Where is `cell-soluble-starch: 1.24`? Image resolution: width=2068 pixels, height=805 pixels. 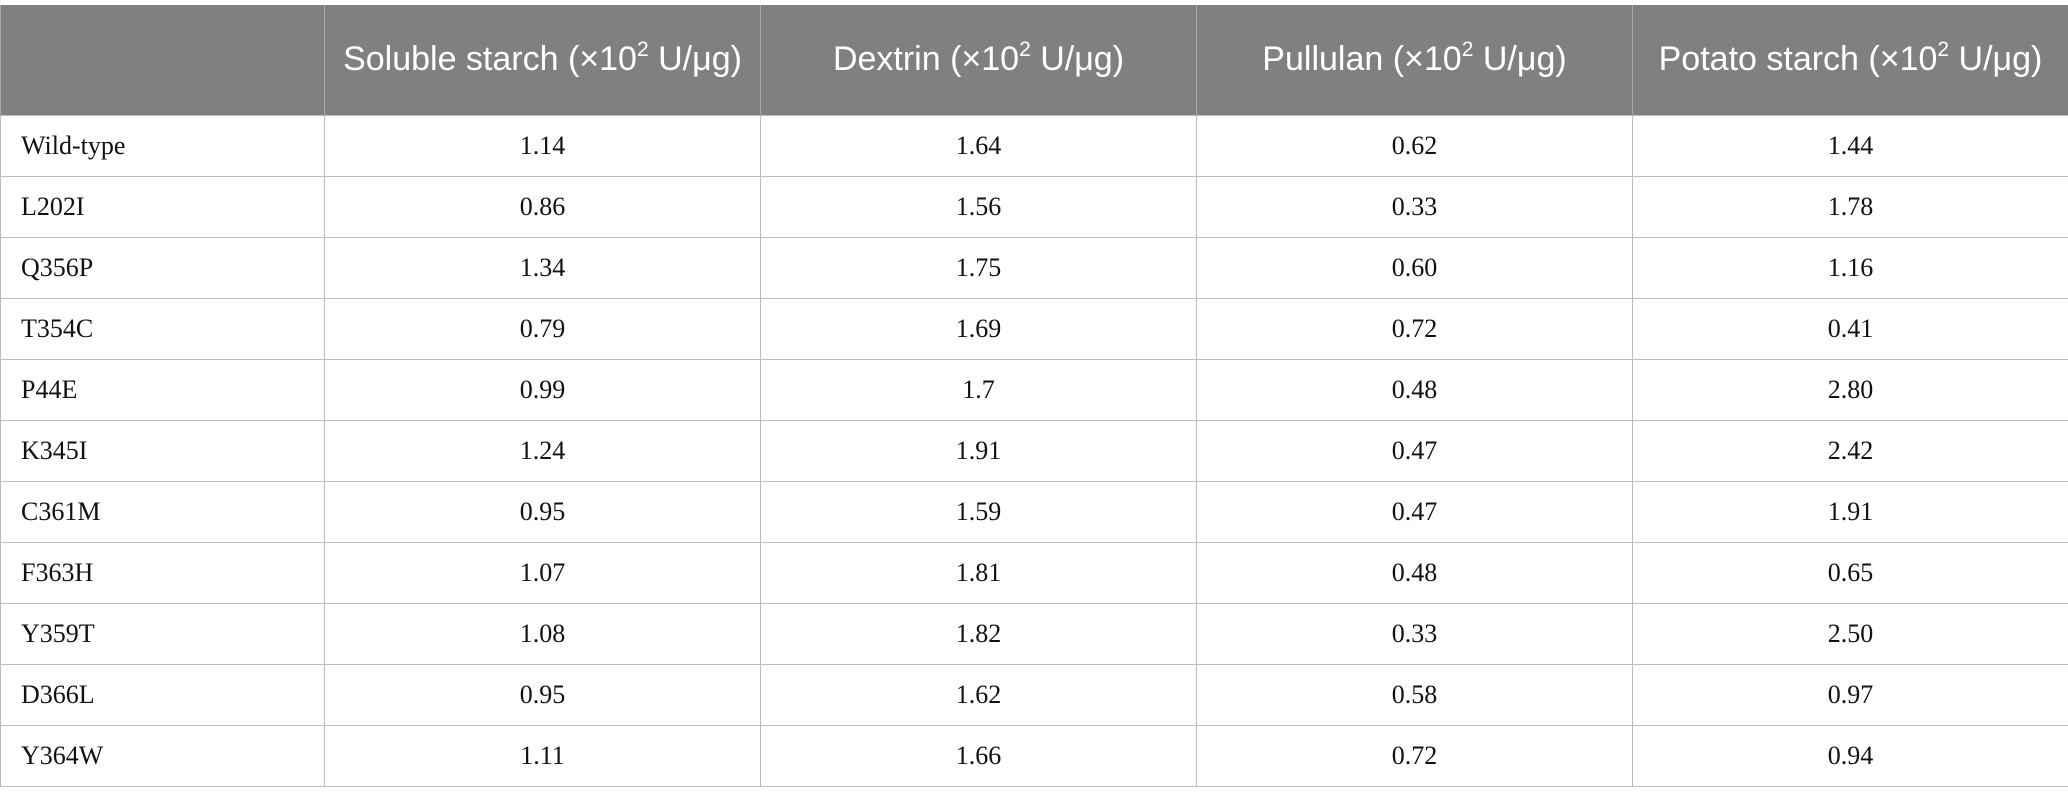
cell-soluble-starch: 1.24 is located at coordinates (542, 450).